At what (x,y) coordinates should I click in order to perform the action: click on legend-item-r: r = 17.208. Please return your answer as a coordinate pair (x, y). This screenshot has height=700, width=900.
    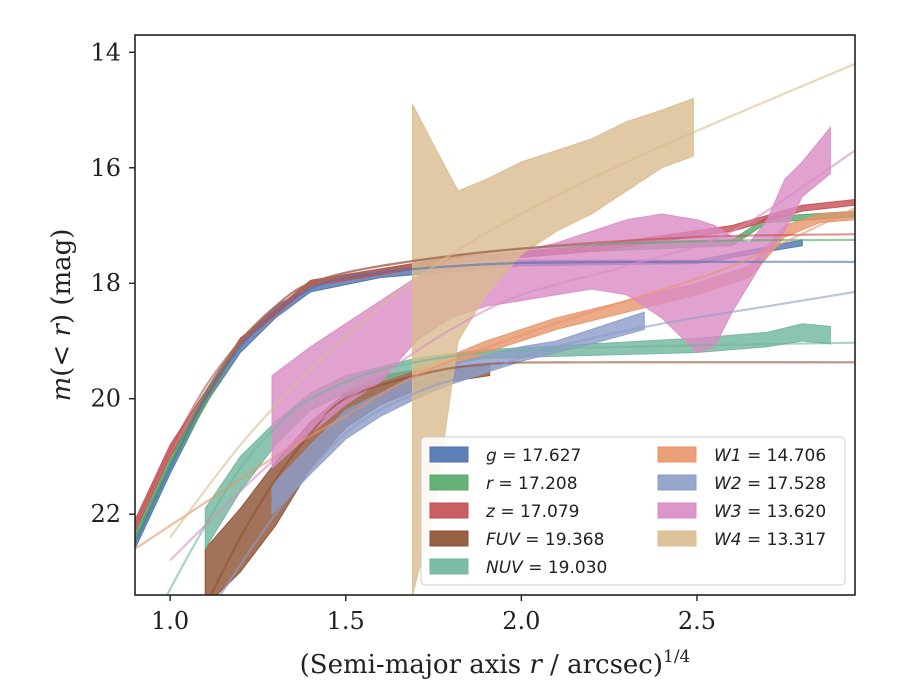
    Looking at the image, I should click on (503, 484).